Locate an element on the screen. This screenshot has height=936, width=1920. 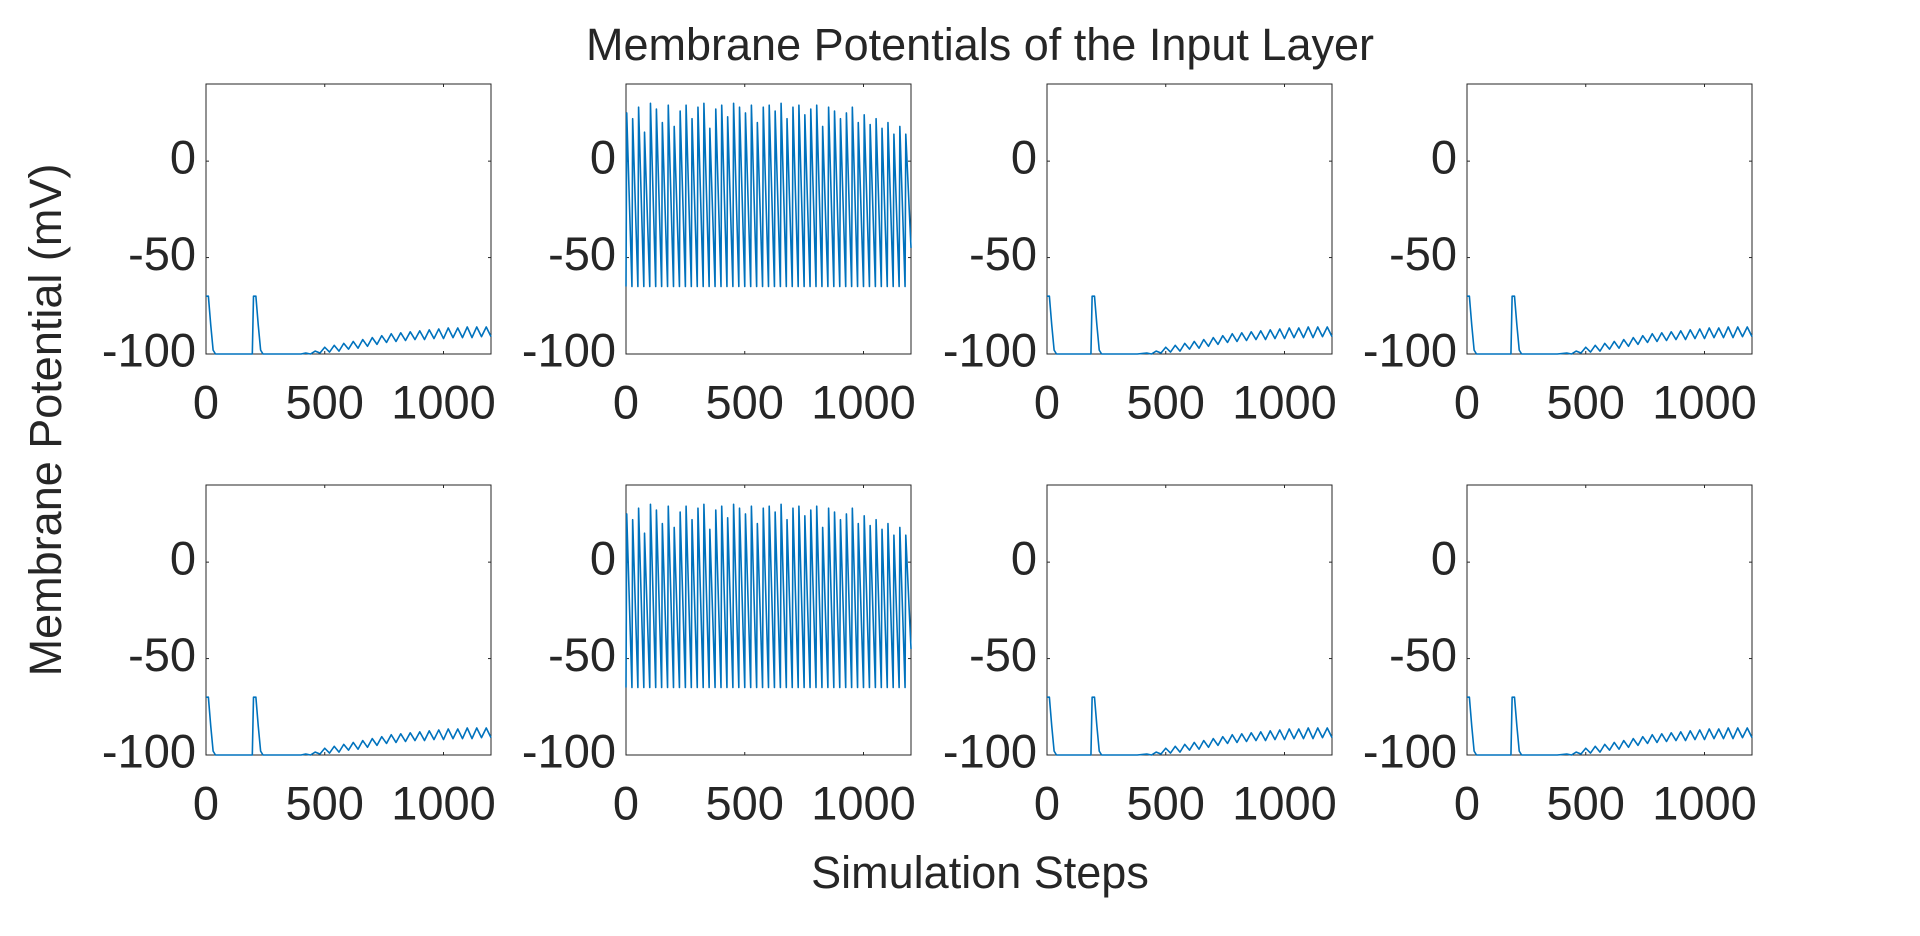
y-axis-label: Membrane Potential (mV) is located at coordinates (45, 420).